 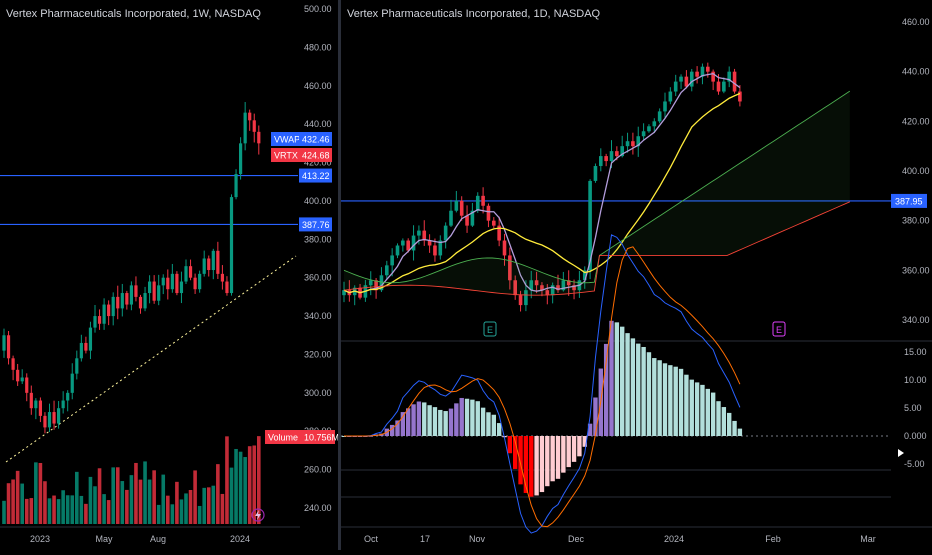 What do you see at coordinates (490, 329) in the screenshot?
I see `earnings-marker-icon-box` at bounding box center [490, 329].